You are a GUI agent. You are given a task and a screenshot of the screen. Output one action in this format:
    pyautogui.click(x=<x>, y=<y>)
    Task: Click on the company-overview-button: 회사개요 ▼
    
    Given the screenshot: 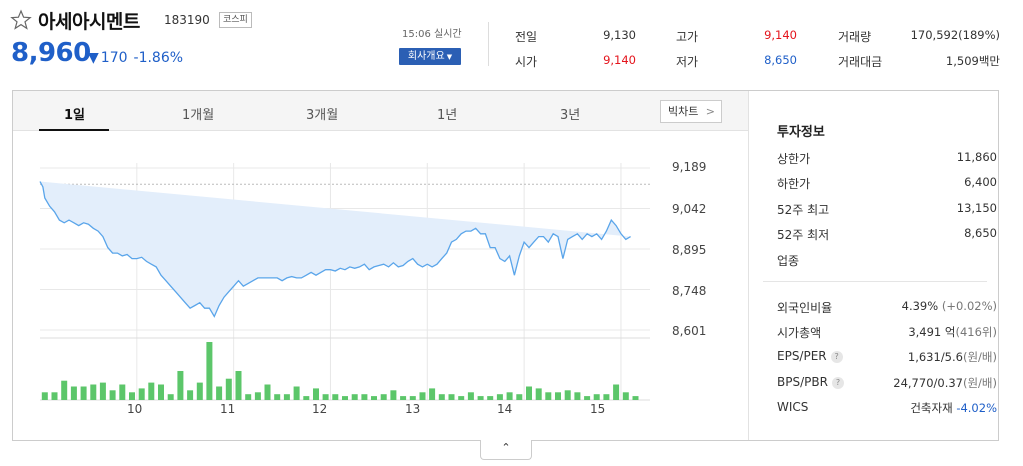 What is the action you would take?
    pyautogui.click(x=430, y=56)
    